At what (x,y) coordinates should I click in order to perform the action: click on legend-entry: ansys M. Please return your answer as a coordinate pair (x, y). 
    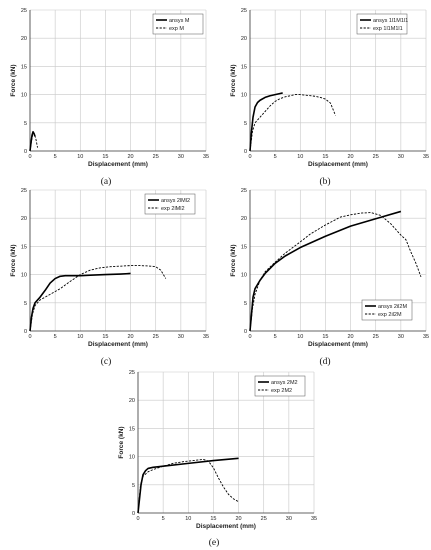
    Looking at the image, I should click on (179, 21).